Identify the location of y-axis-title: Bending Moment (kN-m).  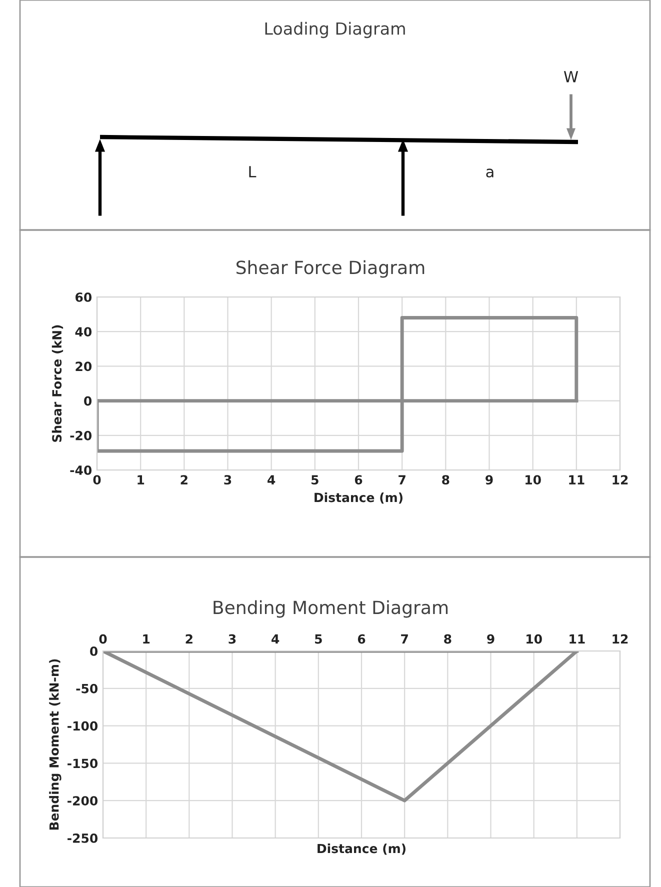
(55, 744).